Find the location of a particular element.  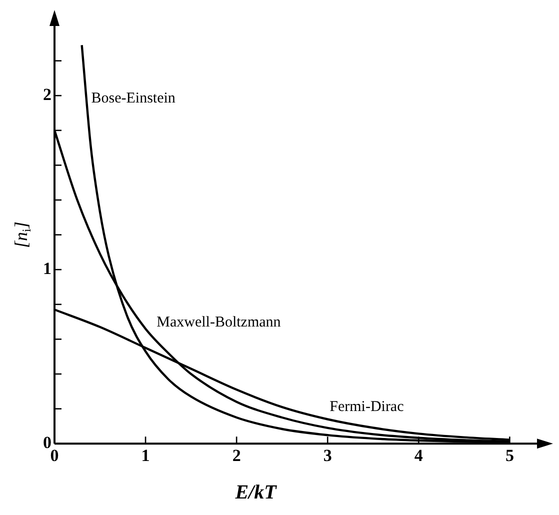

y-tick-label: 0 is located at coordinates (47, 442).